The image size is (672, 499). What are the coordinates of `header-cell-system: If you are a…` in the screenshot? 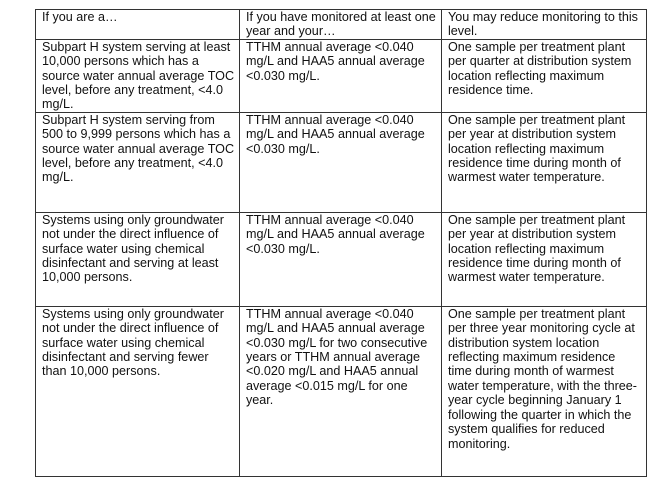 It's located at (137, 24).